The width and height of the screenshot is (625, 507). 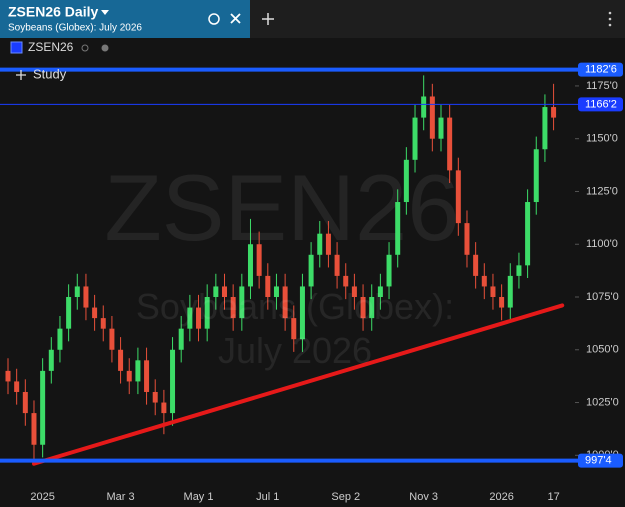 I want to click on study-plus-icon, so click(x=21, y=75).